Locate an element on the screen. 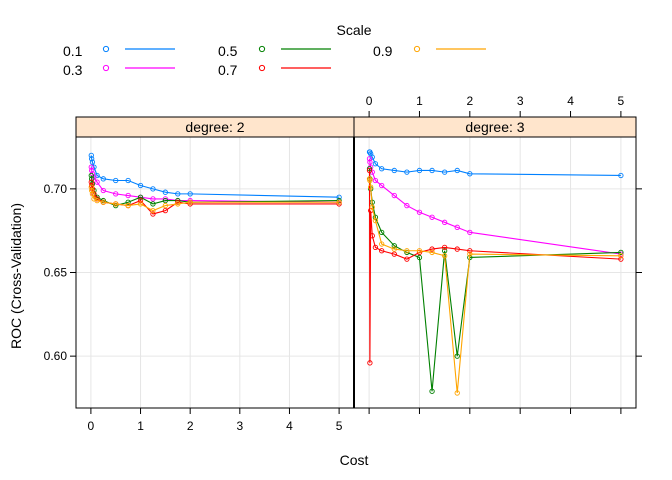 Image resolution: width=672 pixels, height=480 pixels. legend-entry: 0.9 is located at coordinates (429, 51).